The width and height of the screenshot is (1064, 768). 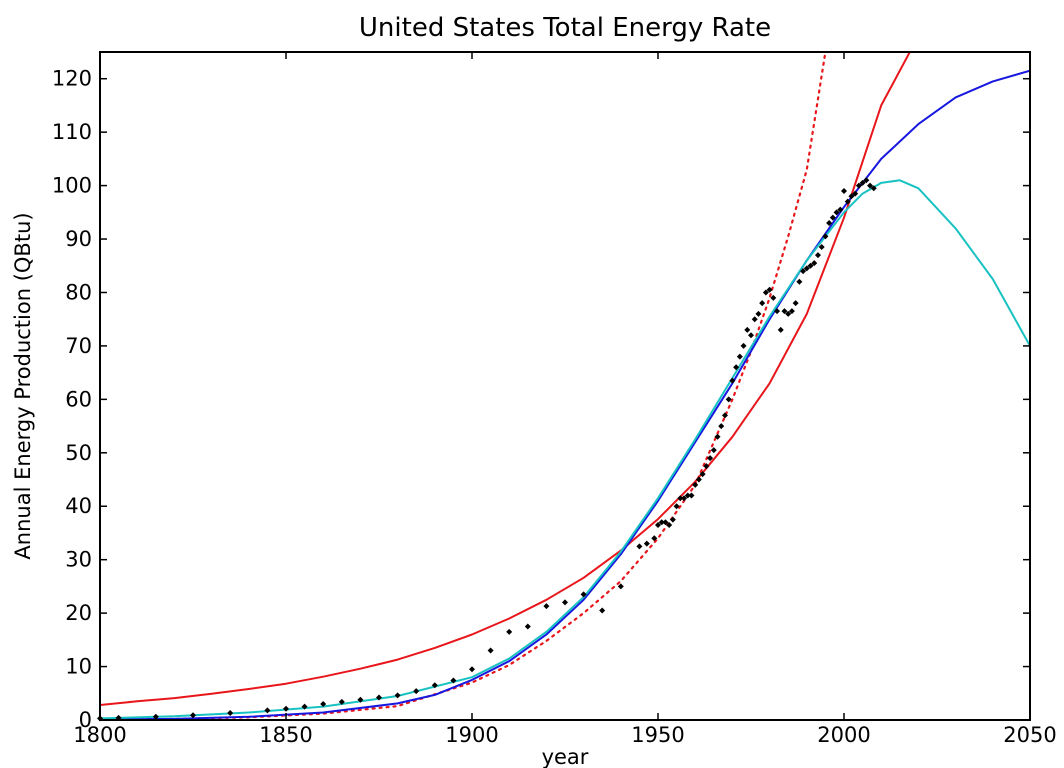 I want to click on x-tick-label: 1850, so click(x=285, y=735).